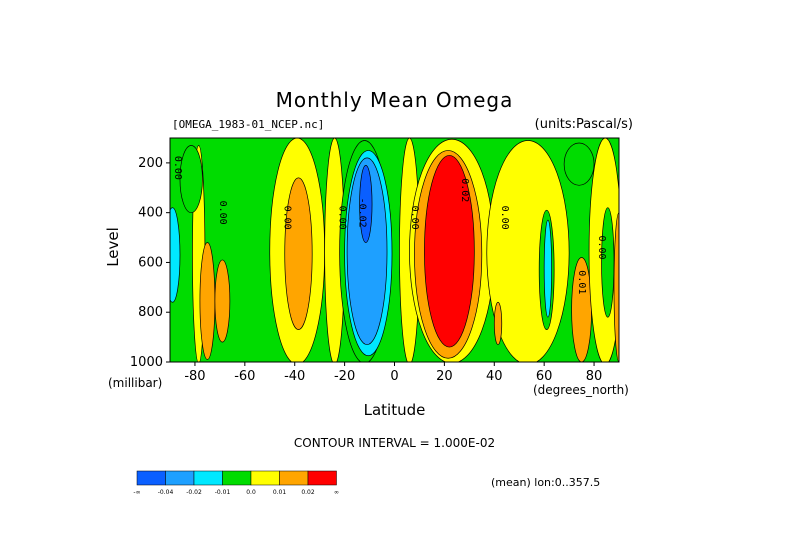 Image resolution: width=789 pixels, height=558 pixels. I want to click on x-tick-label: 0, so click(394, 376).